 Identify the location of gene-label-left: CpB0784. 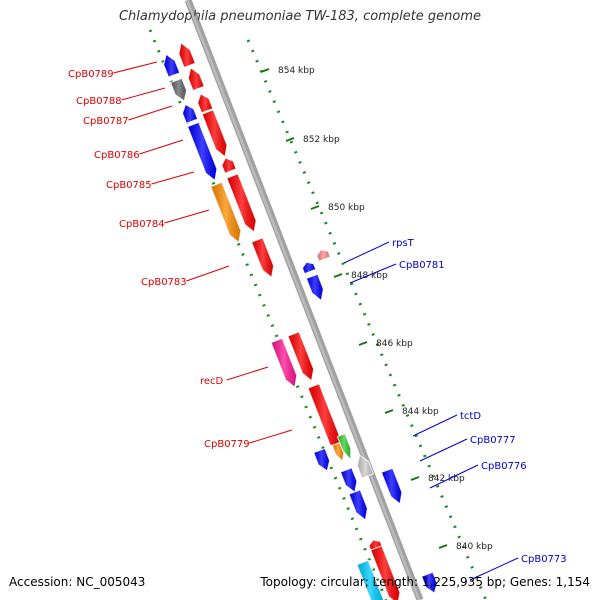
(142, 224).